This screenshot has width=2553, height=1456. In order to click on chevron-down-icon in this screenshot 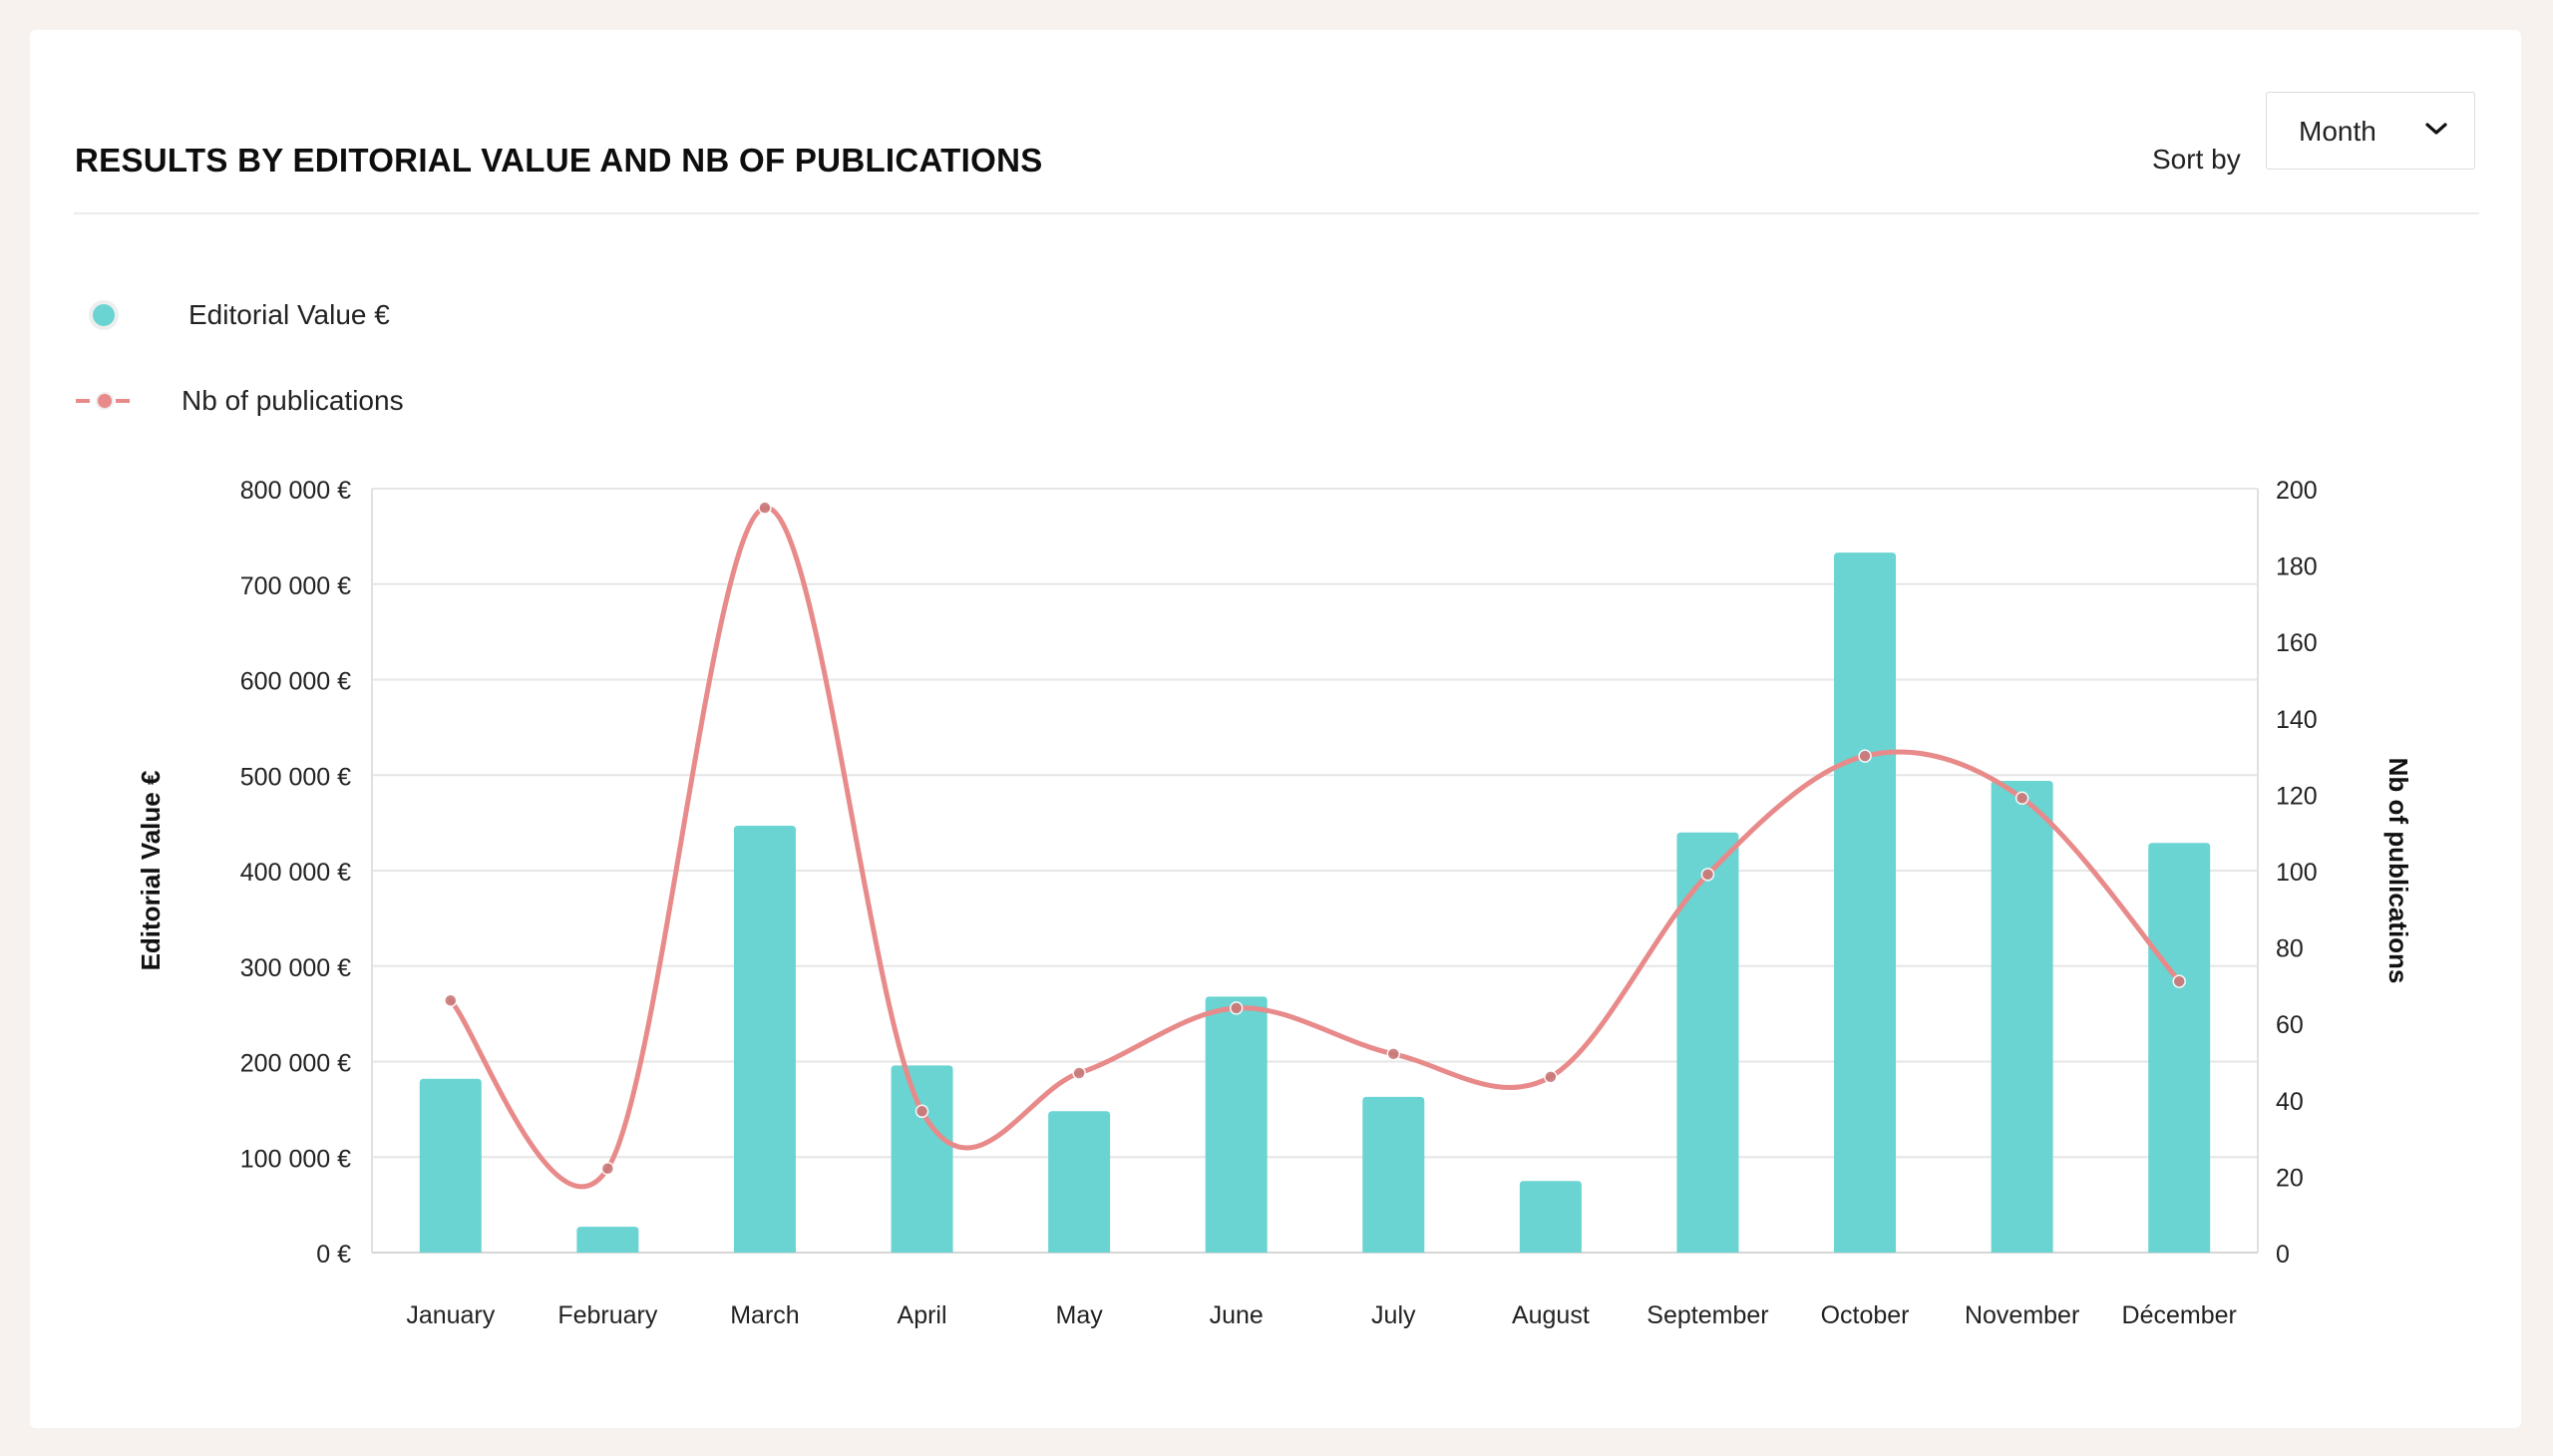, I will do `click(2436, 129)`.